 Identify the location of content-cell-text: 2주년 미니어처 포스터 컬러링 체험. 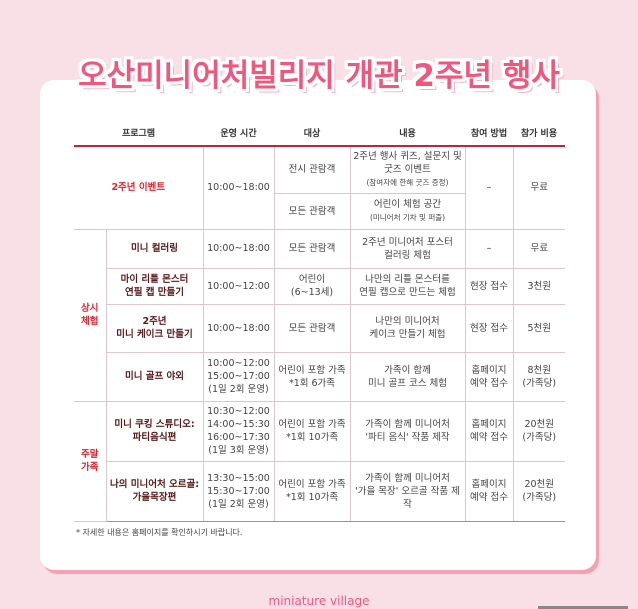
(407, 248).